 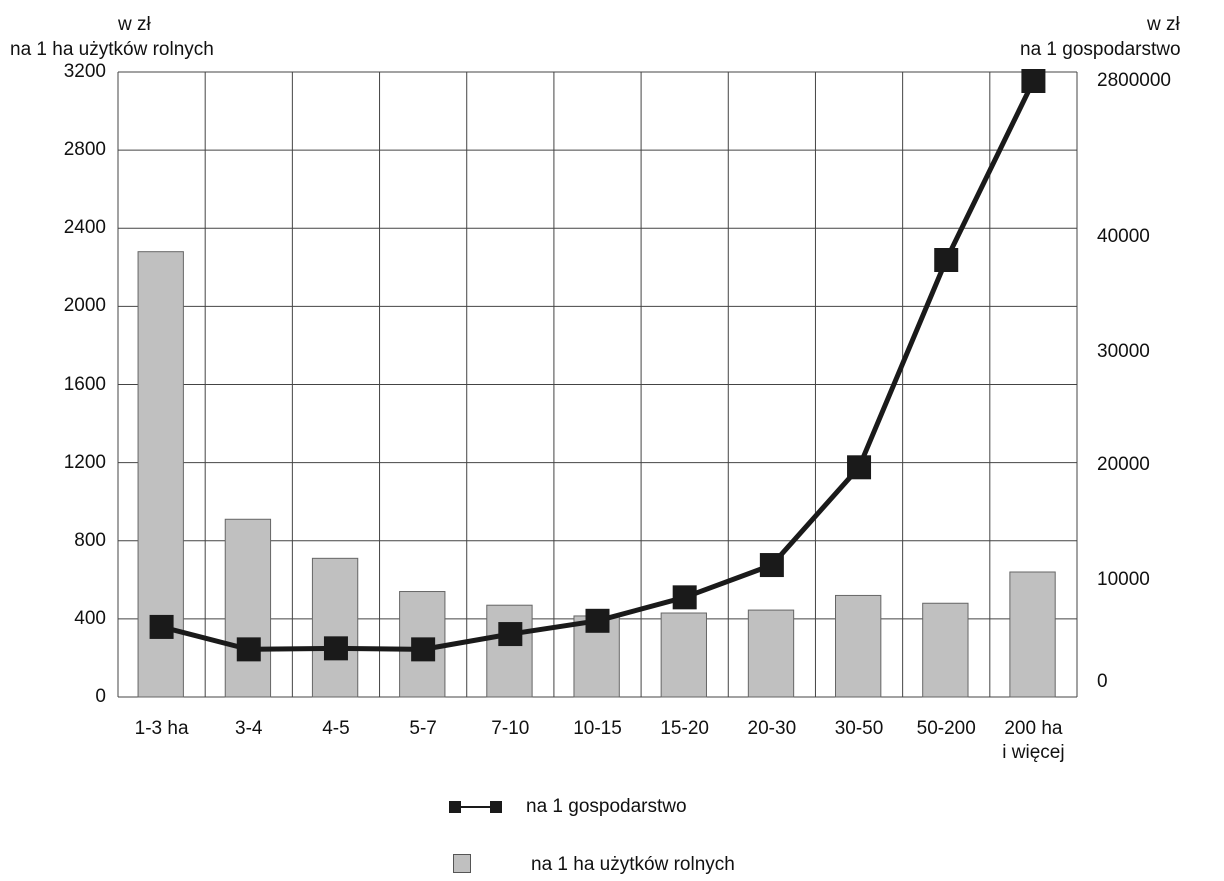 What do you see at coordinates (84, 306) in the screenshot?
I see `left-tick-label: 2000` at bounding box center [84, 306].